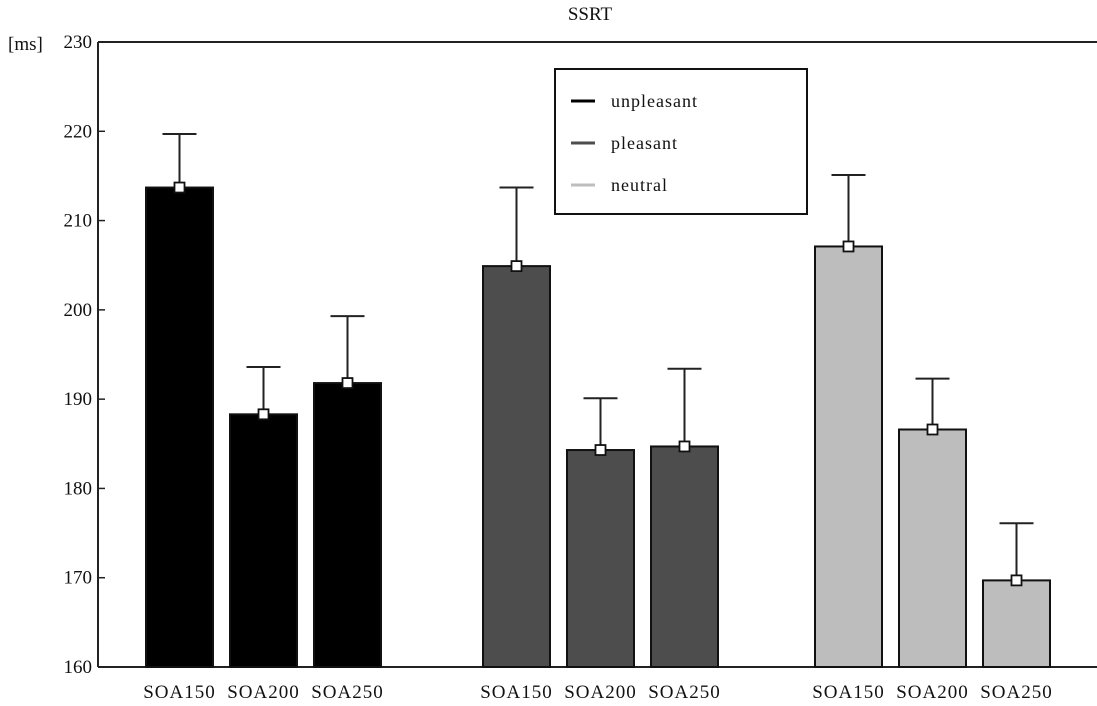 This screenshot has width=1097, height=706. I want to click on y-tick-label: 230, so click(78, 42).